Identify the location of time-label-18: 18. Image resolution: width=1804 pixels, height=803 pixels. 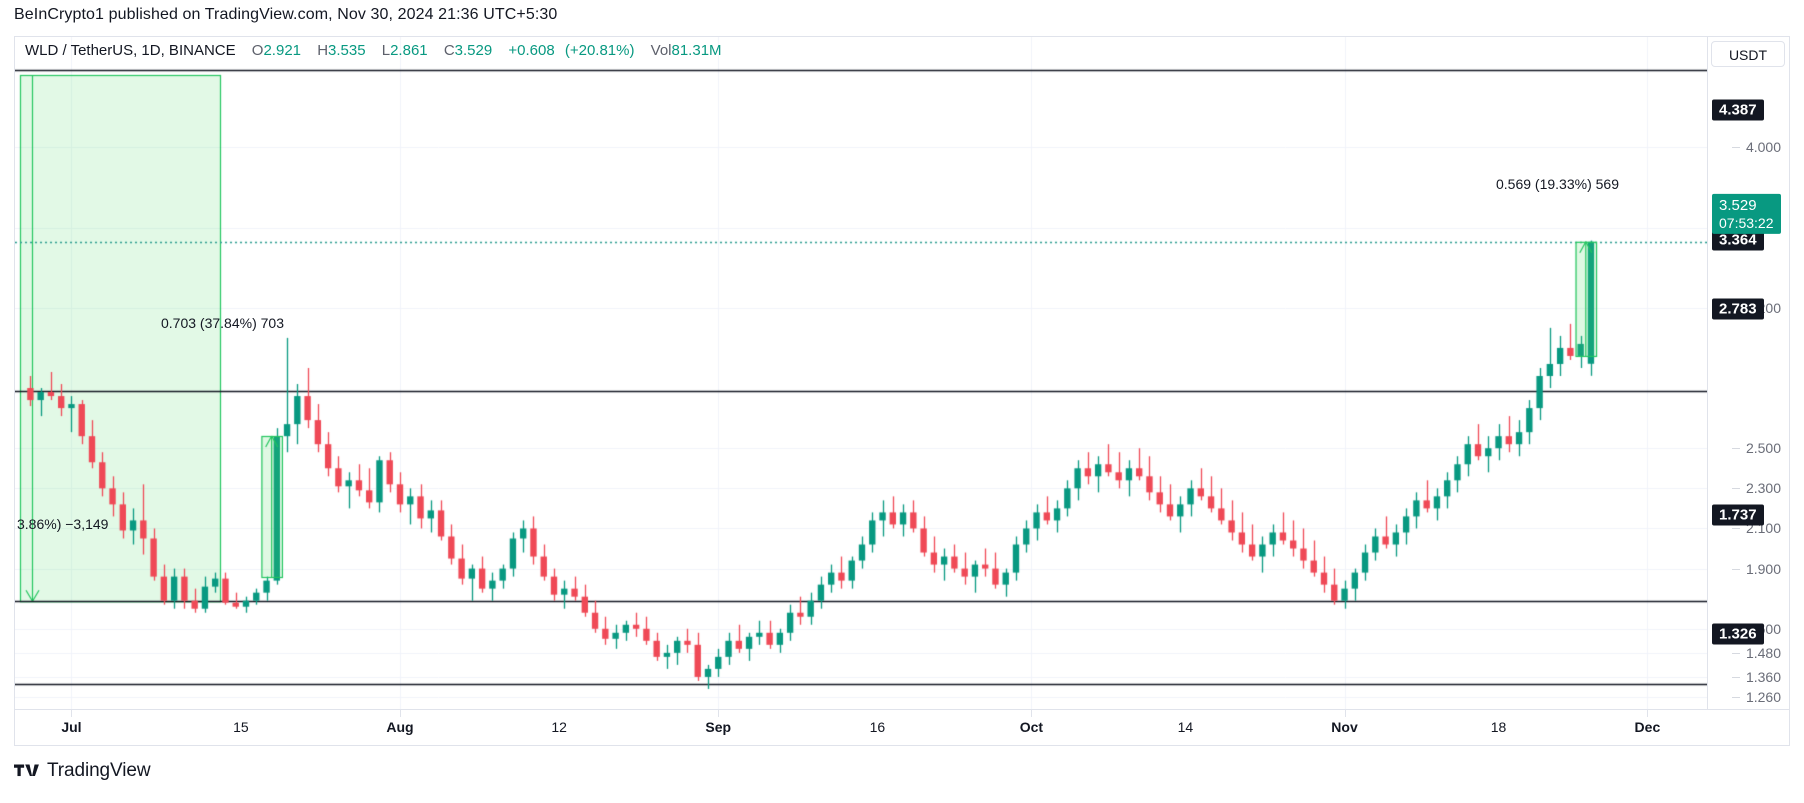
(1498, 727).